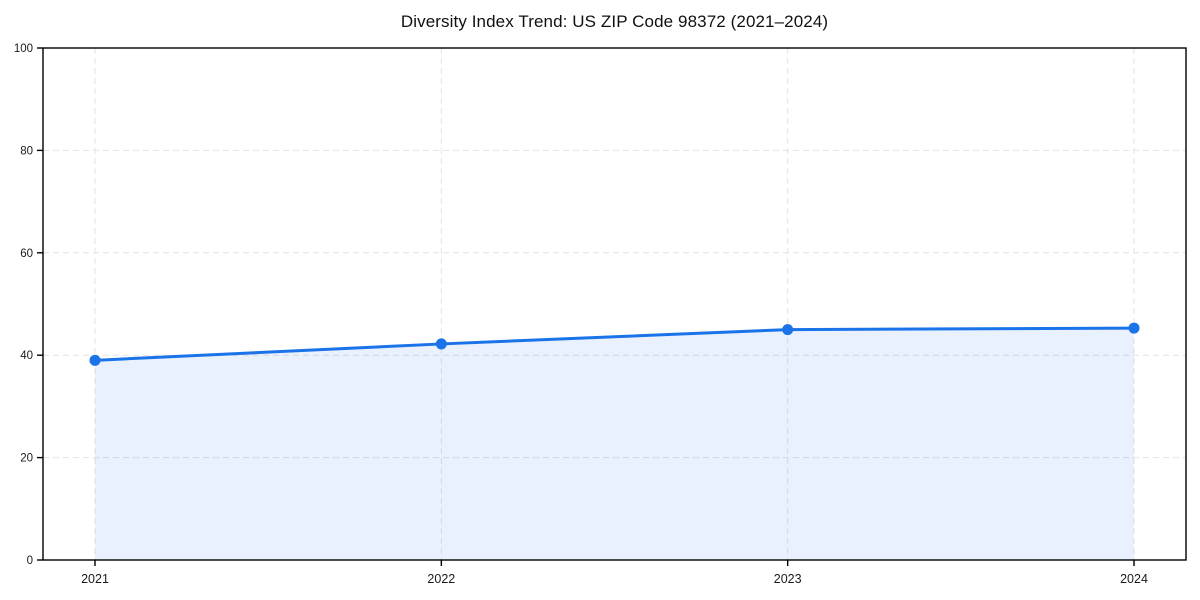  I want to click on y-tick-label: 80, so click(26, 151).